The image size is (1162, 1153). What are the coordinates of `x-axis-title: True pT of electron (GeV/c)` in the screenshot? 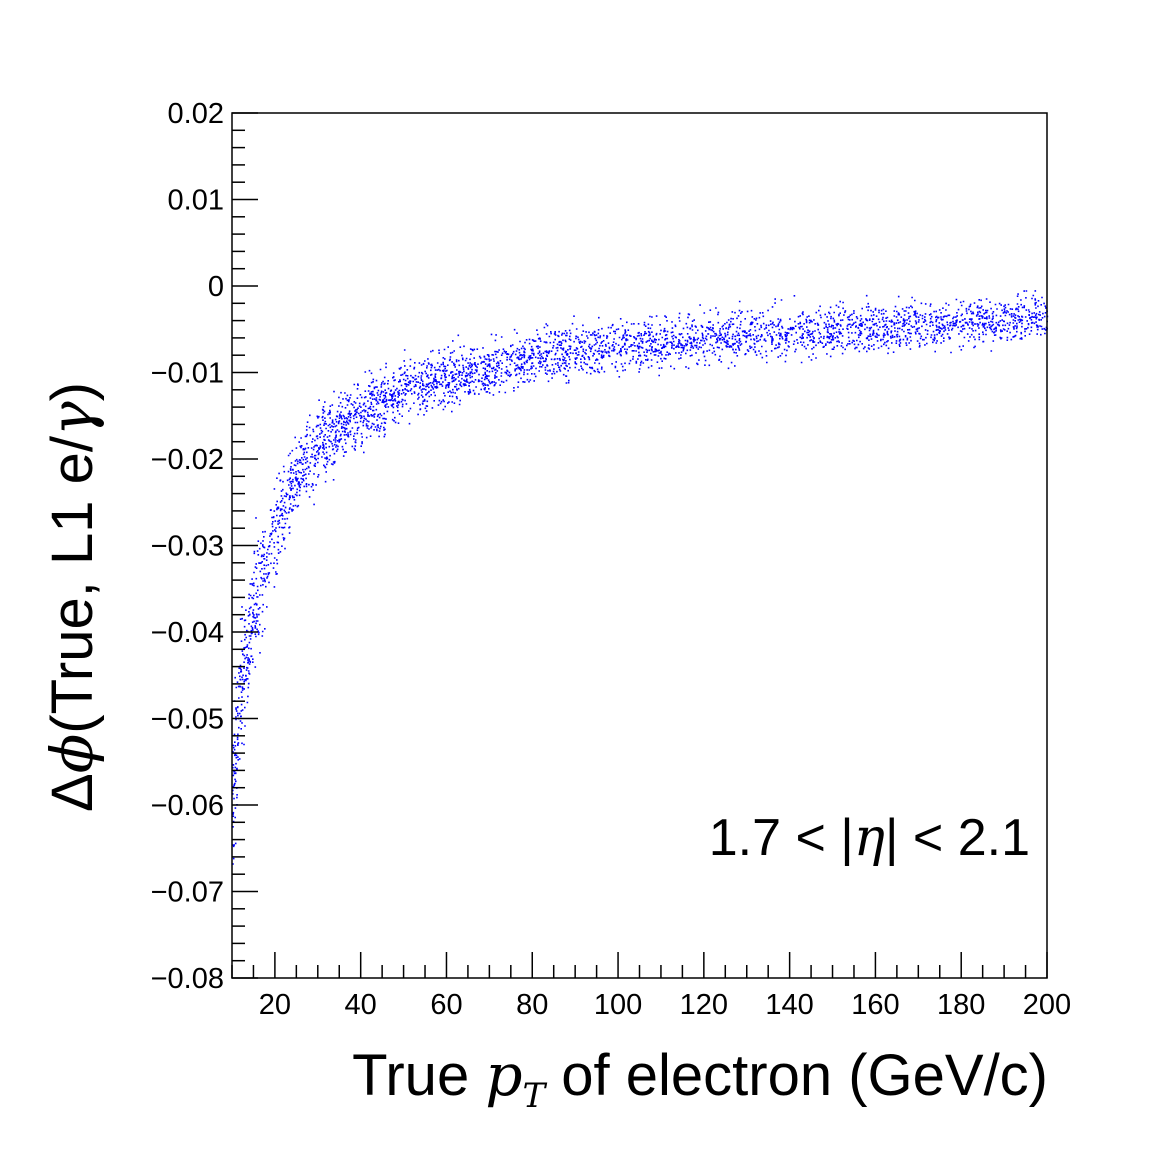 It's located at (700, 1078).